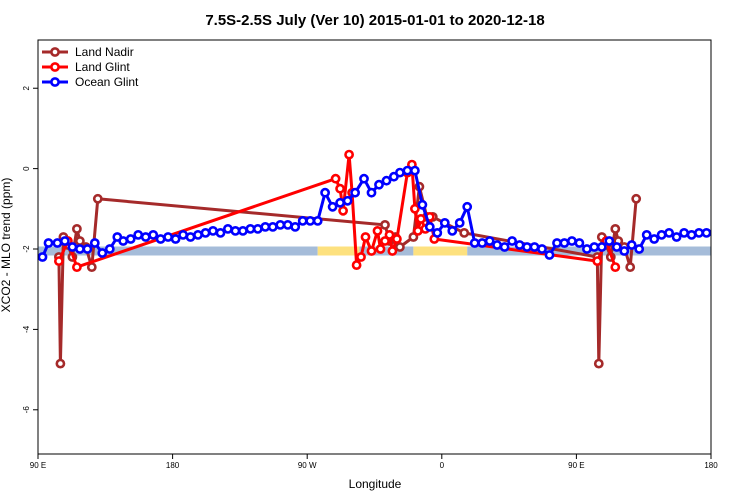 The width and height of the screenshot is (750, 500). I want to click on x-tick-label-5: 180, so click(711, 465).